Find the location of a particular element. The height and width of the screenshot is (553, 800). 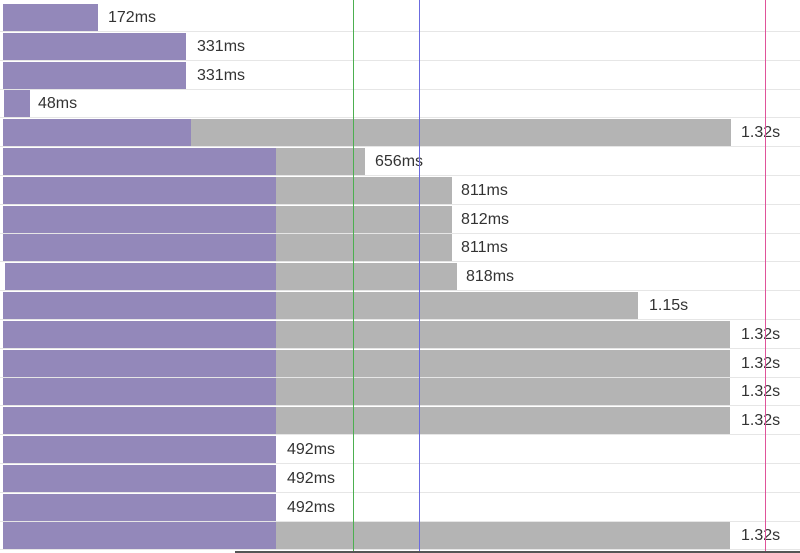

duration-label: 656ms is located at coordinates (399, 161).